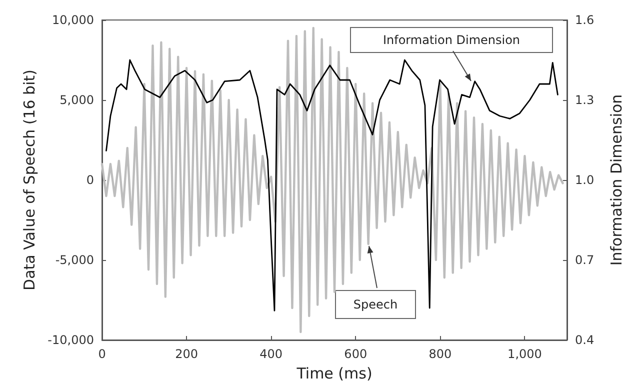 This screenshot has height=388, width=639. What do you see at coordinates (186, 354) in the screenshot?
I see `x-tick-label: 200` at bounding box center [186, 354].